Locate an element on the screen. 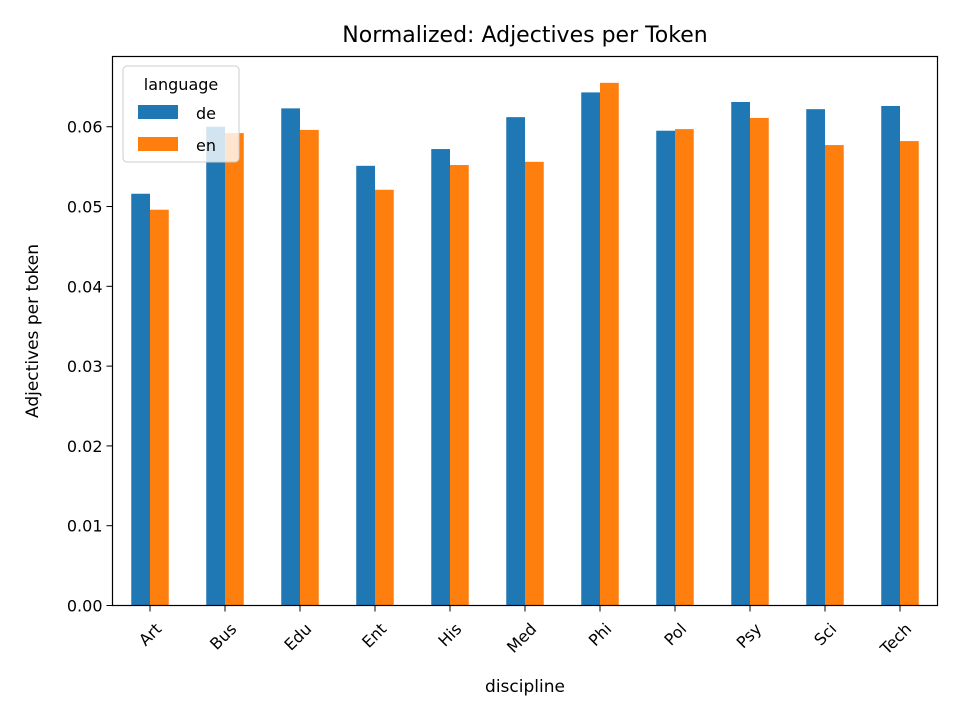 The image size is (960, 720). x-axis-label: discipline is located at coordinates (525, 687).